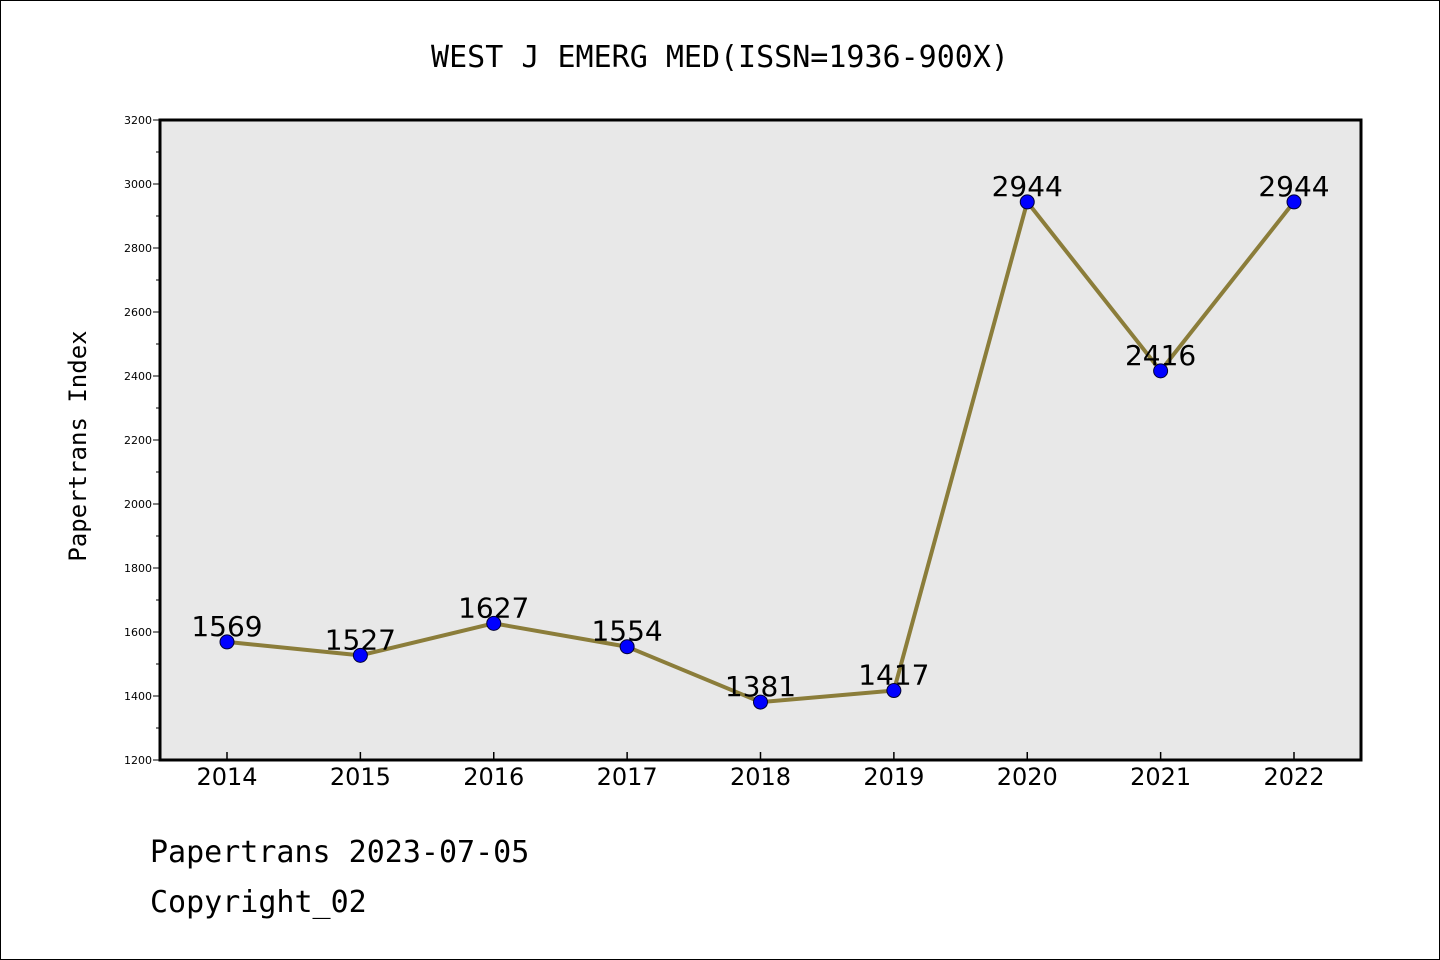 Image resolution: width=1440 pixels, height=960 pixels. What do you see at coordinates (138, 568) in the screenshot?
I see `y-tick-label: 1800` at bounding box center [138, 568].